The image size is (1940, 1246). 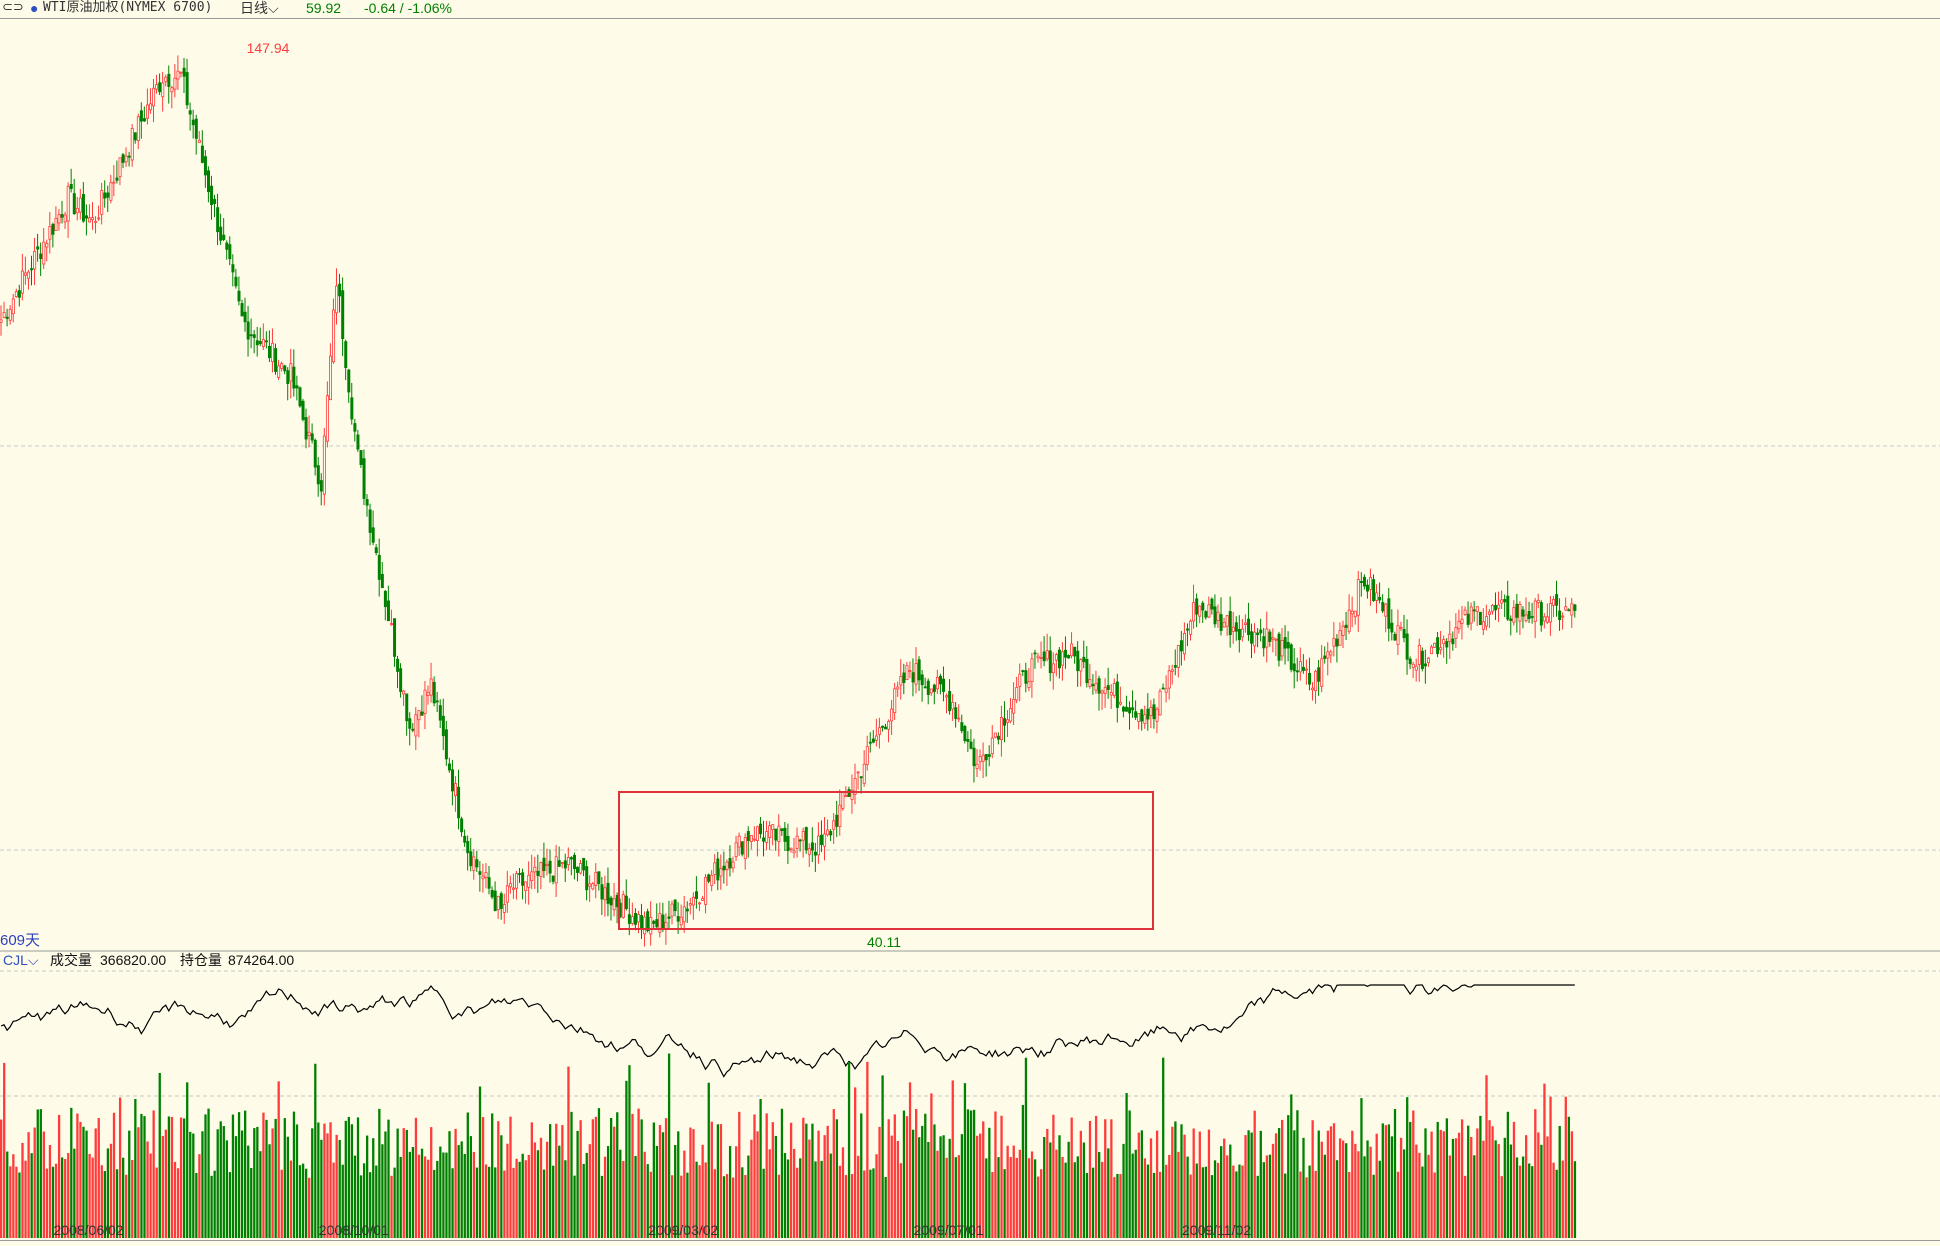 I want to click on high-price-label: 147.94, so click(x=268, y=48).